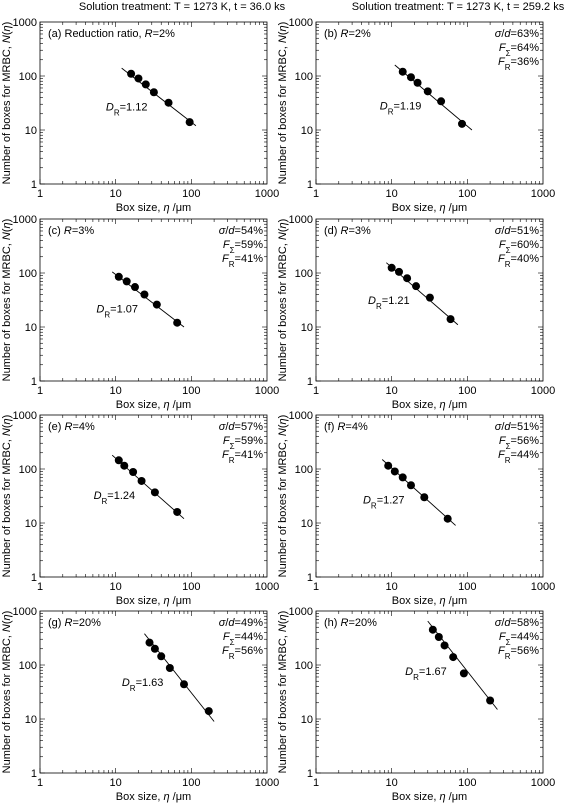  I want to click on stat-label: σ/d=49%, so click(241, 623).